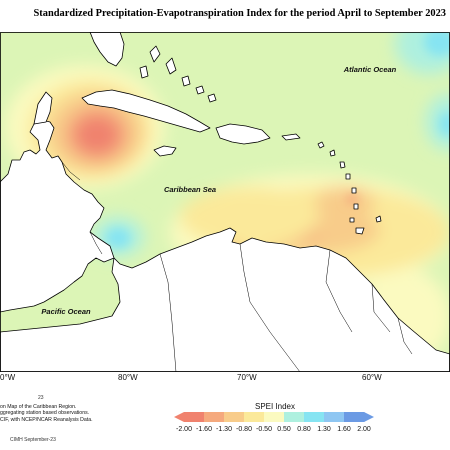  What do you see at coordinates (291, 137) in the screenshot?
I see `land-puerto-rico` at bounding box center [291, 137].